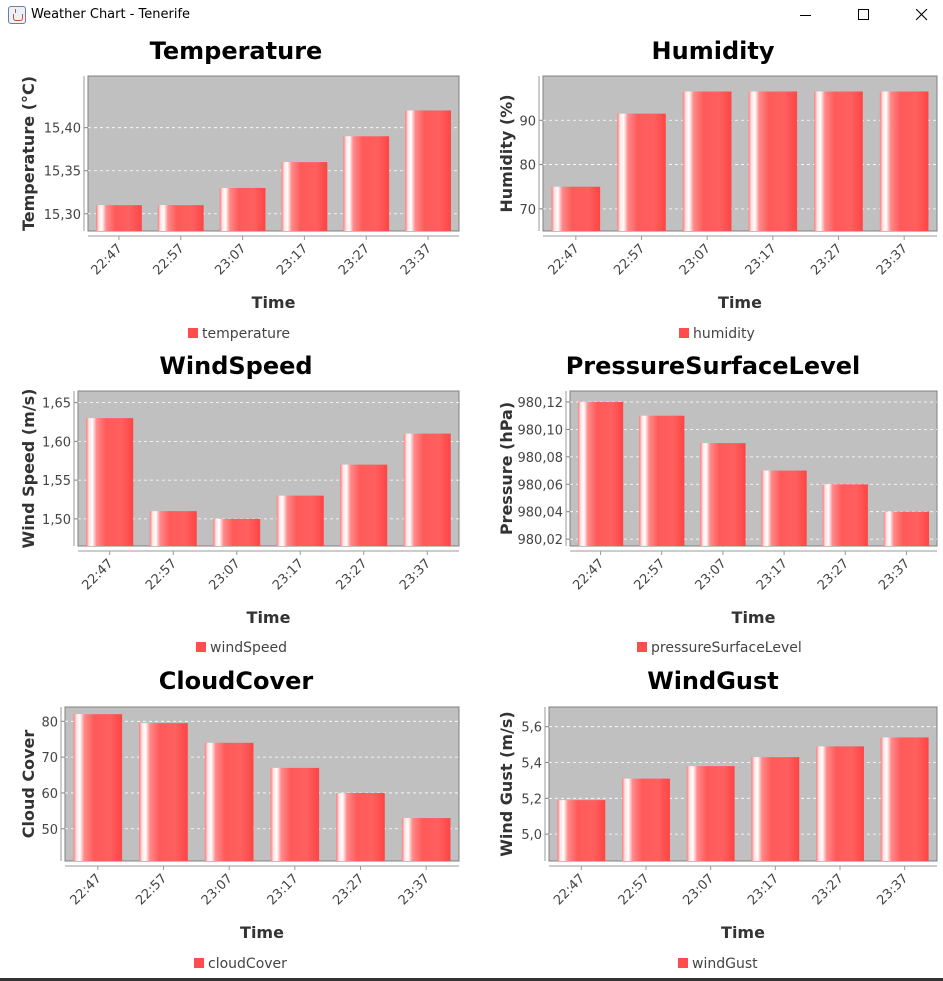  What do you see at coordinates (541, 458) in the screenshot?
I see `y-tick-label: 980,08` at bounding box center [541, 458].